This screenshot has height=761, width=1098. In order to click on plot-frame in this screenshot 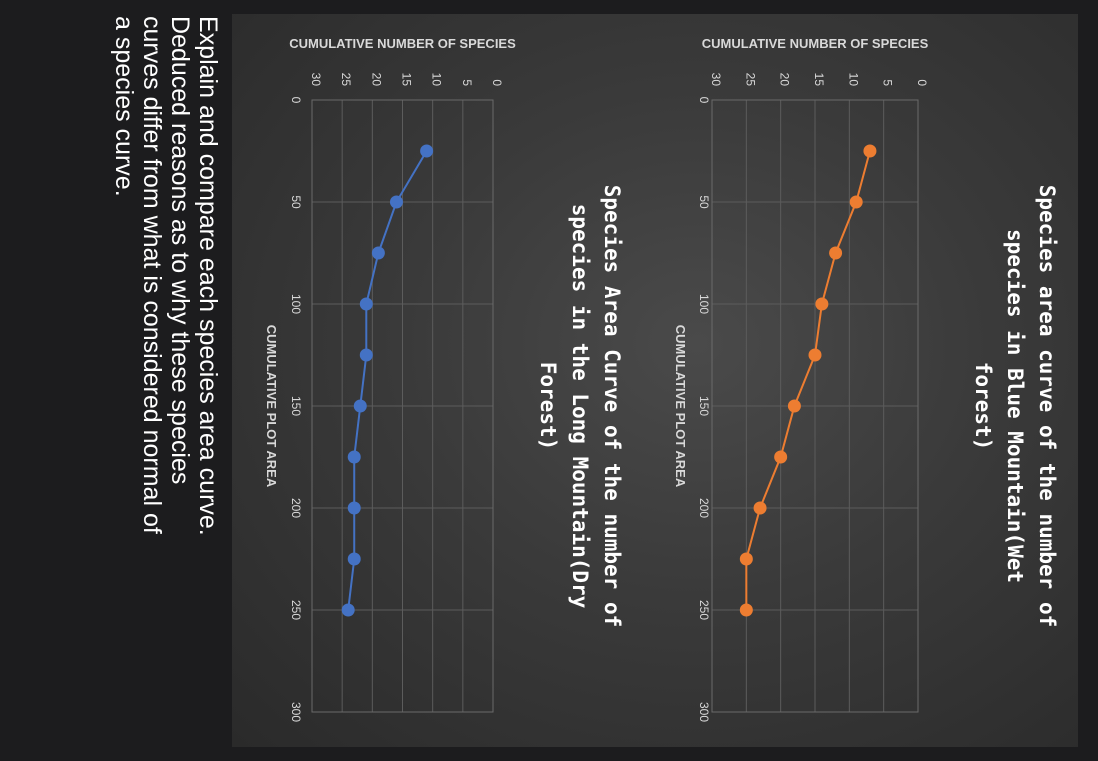, I will do `click(402, 406)`.